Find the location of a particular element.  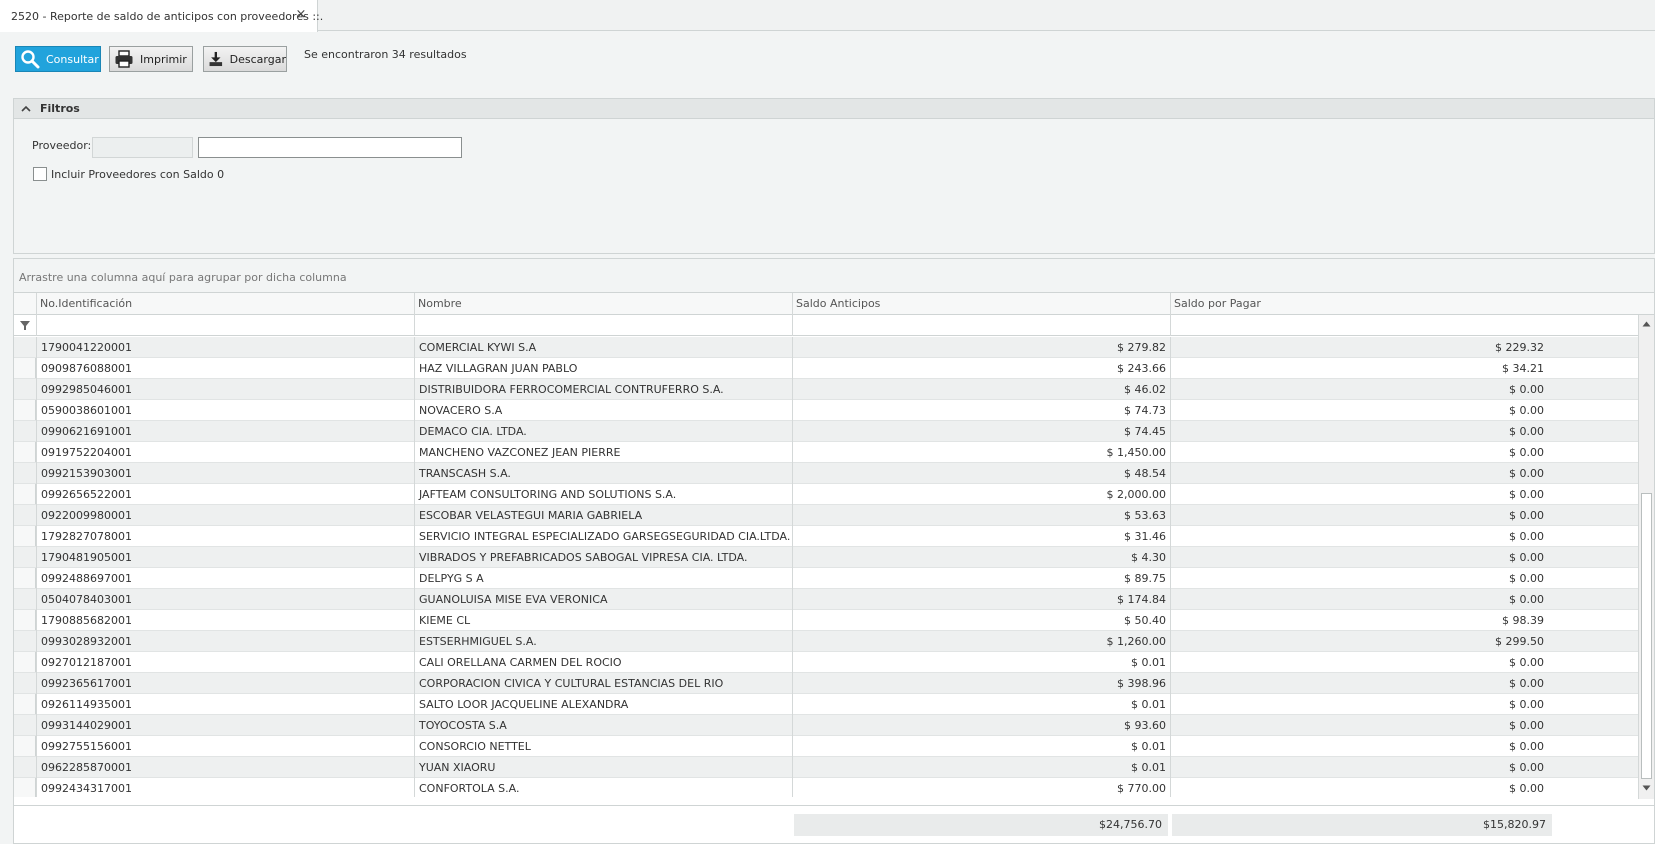

cell-saldo-anticipos: $ 53.63 is located at coordinates (981, 515).